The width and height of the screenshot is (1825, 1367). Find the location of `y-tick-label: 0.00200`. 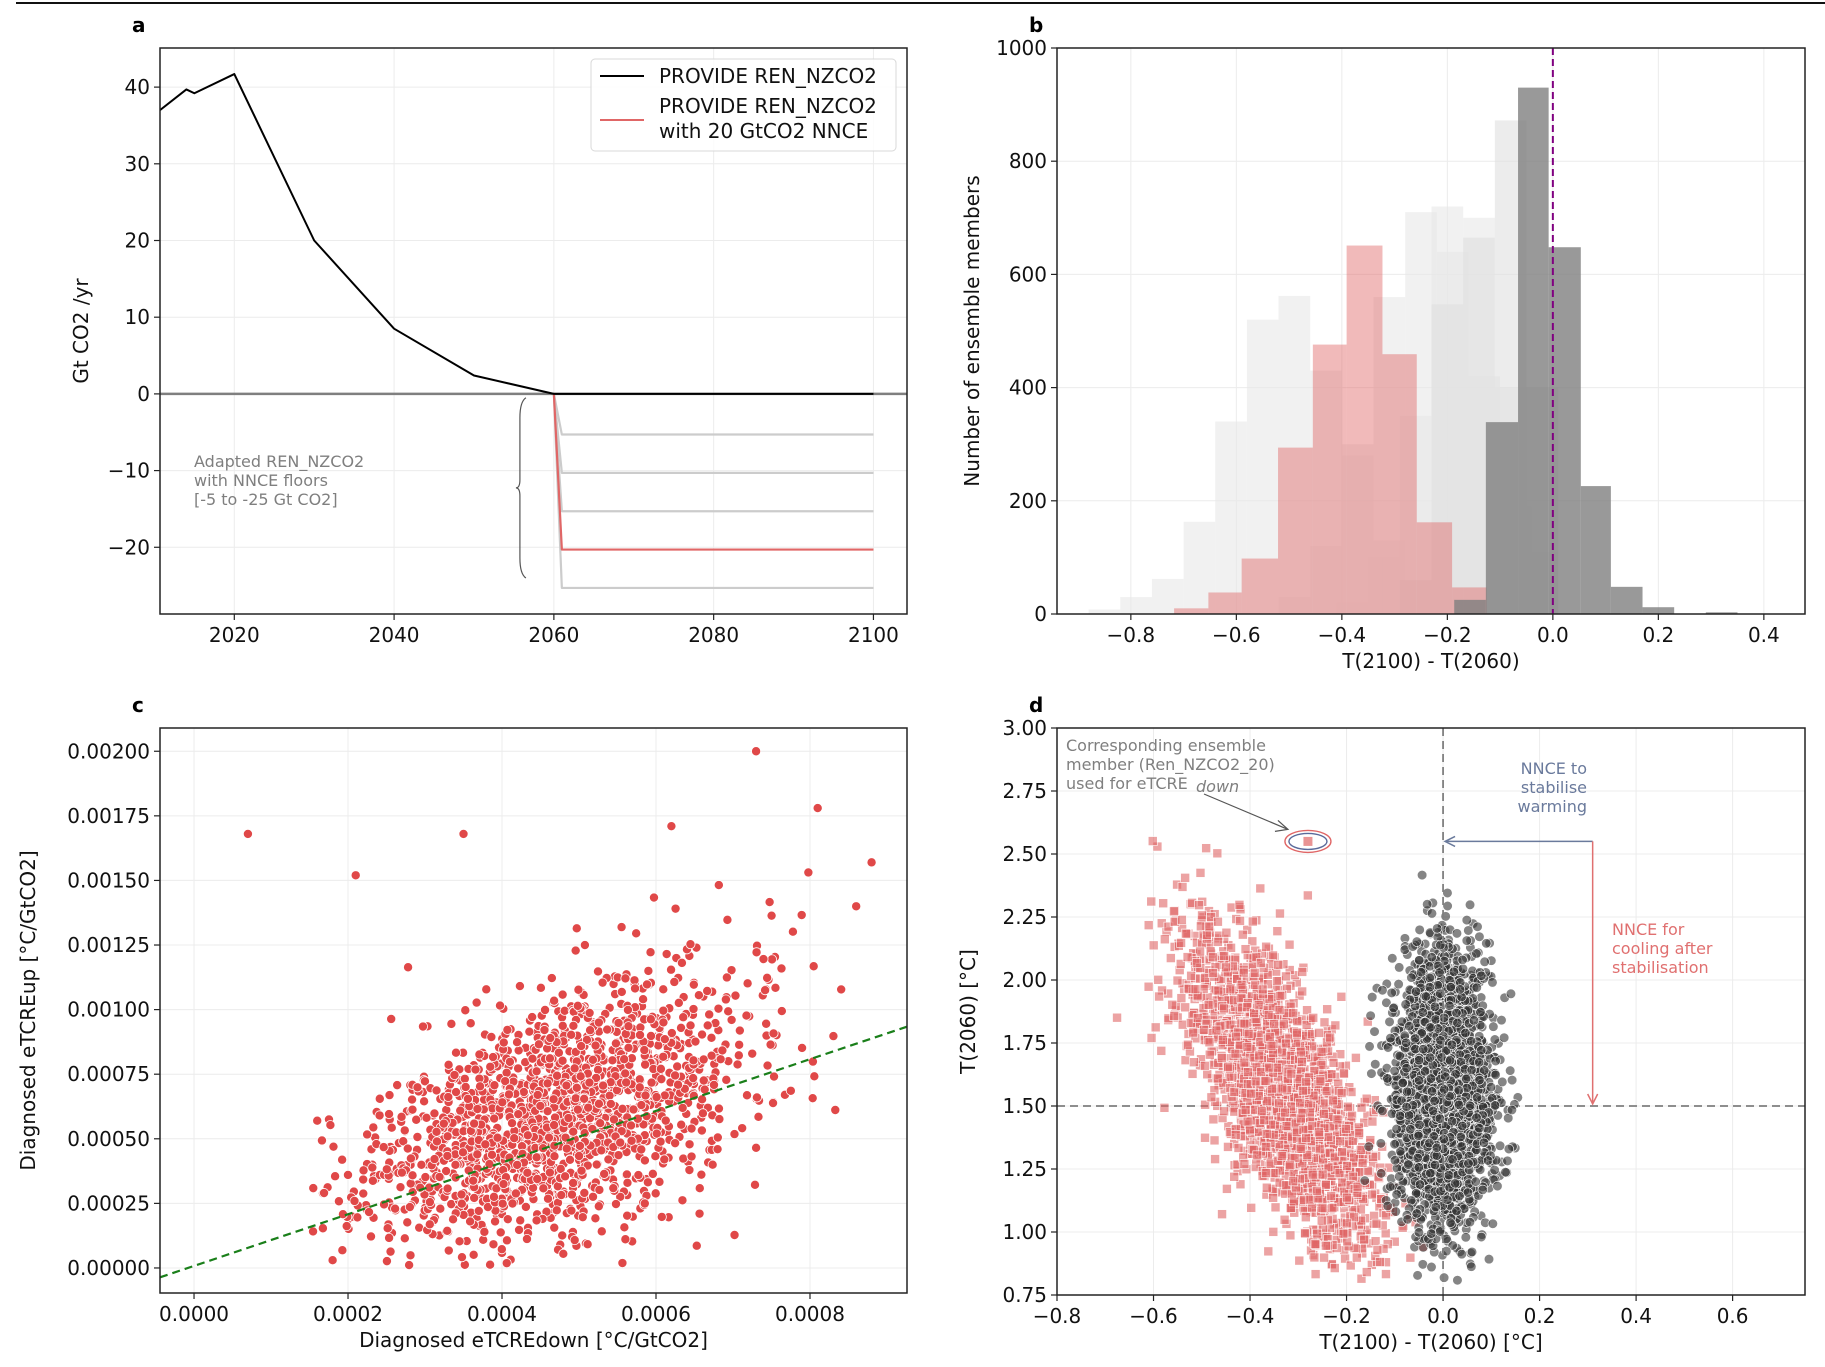

y-tick-label: 0.00200 is located at coordinates (108, 751).